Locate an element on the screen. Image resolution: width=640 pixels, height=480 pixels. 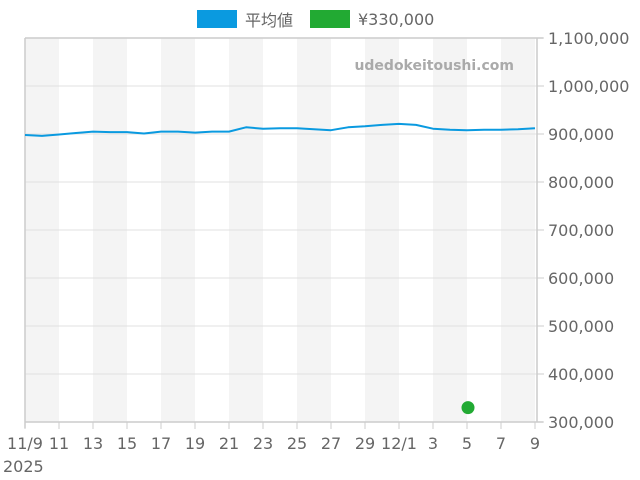
x-tick-label: 23 is located at coordinates (263, 443).